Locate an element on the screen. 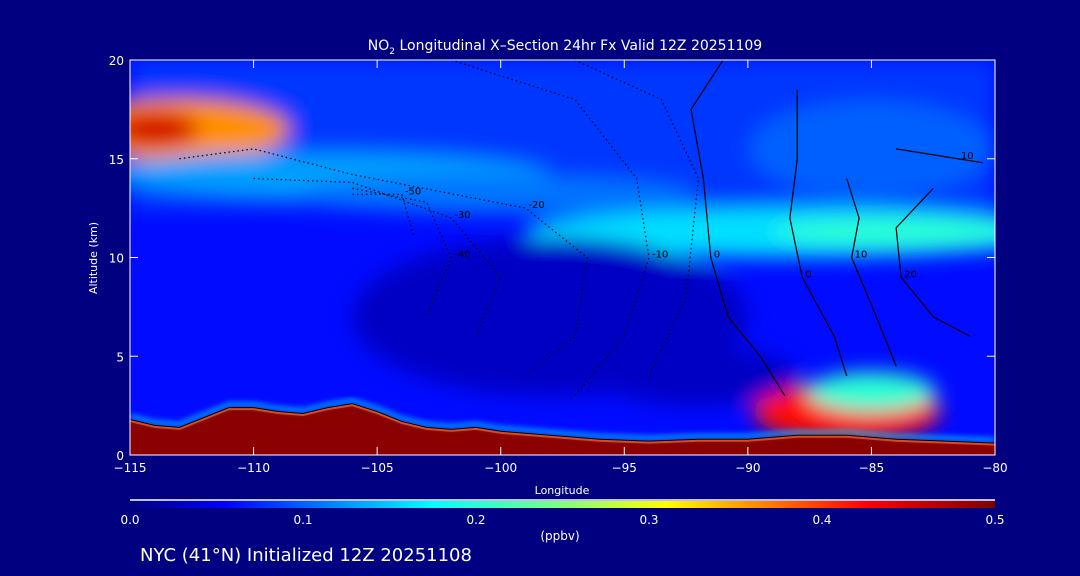  contour-label: 20 is located at coordinates (910, 274).